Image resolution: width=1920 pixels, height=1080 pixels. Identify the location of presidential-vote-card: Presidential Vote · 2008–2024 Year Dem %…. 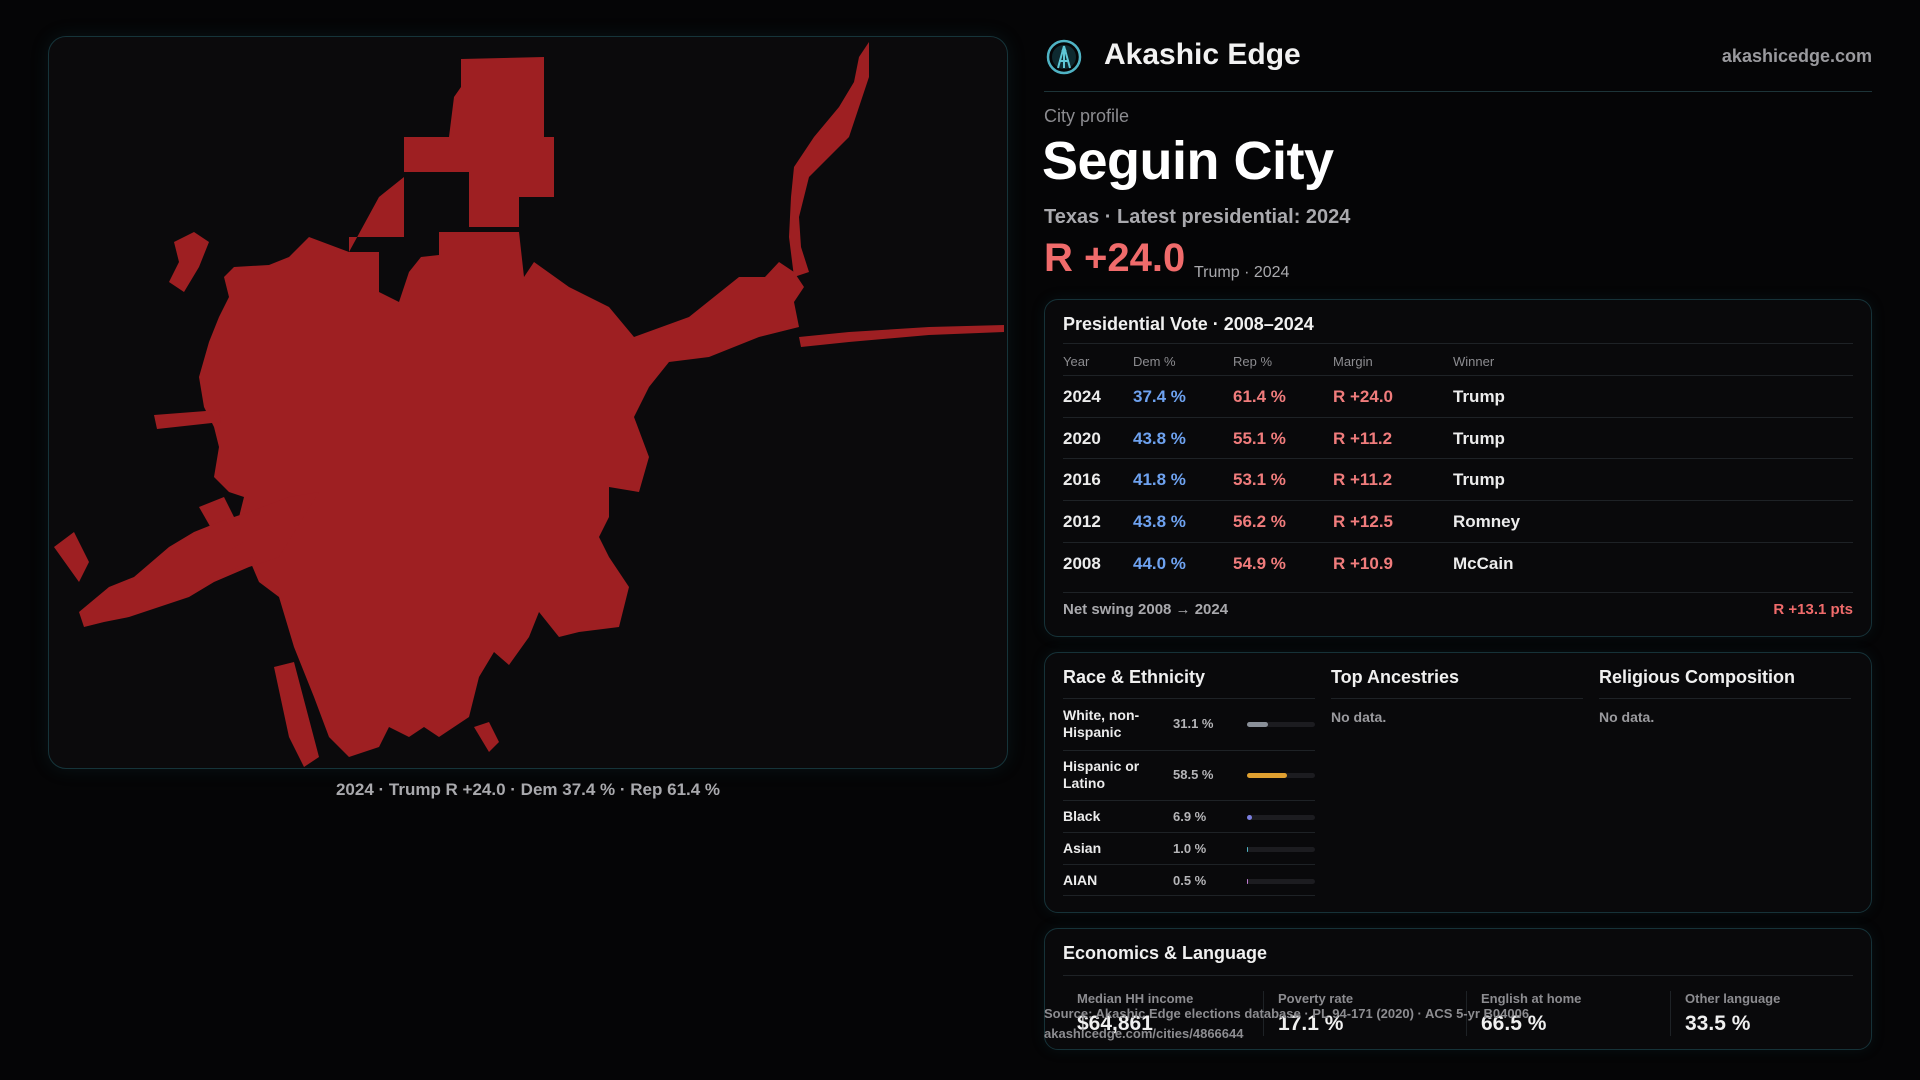
(1458, 468).